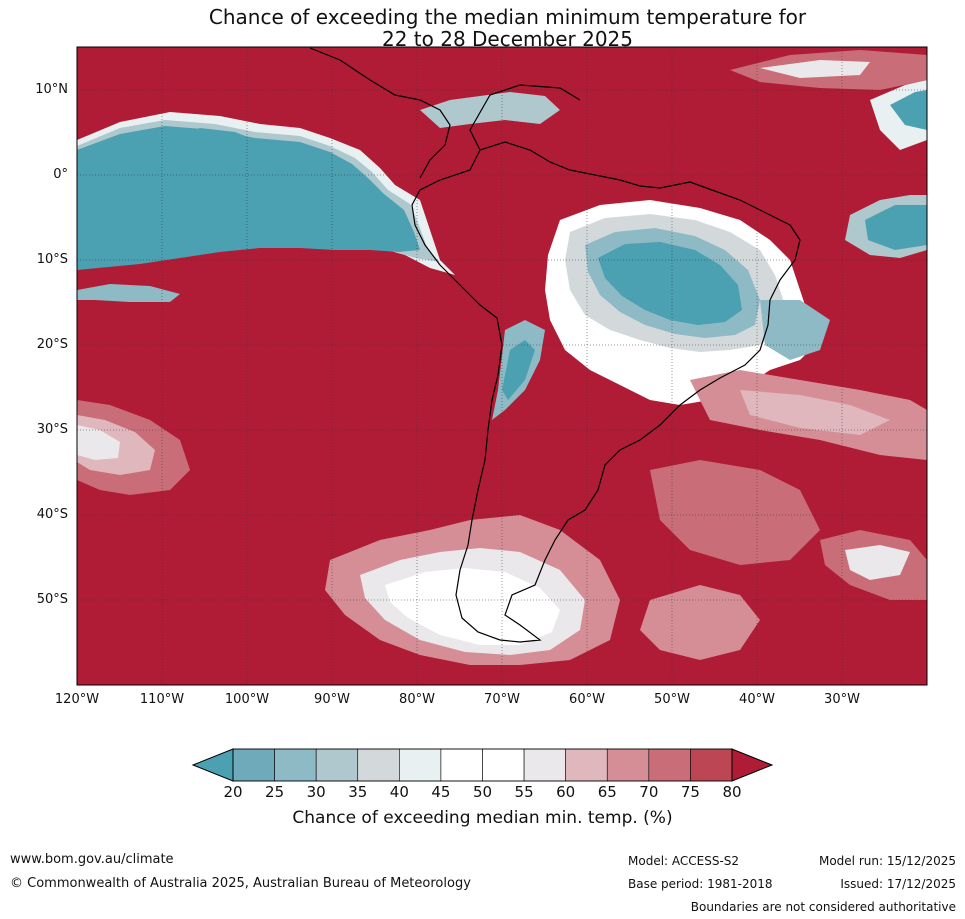 The width and height of the screenshot is (965, 919). What do you see at coordinates (51, 89) in the screenshot?
I see `lat-label-10n: 10°N` at bounding box center [51, 89].